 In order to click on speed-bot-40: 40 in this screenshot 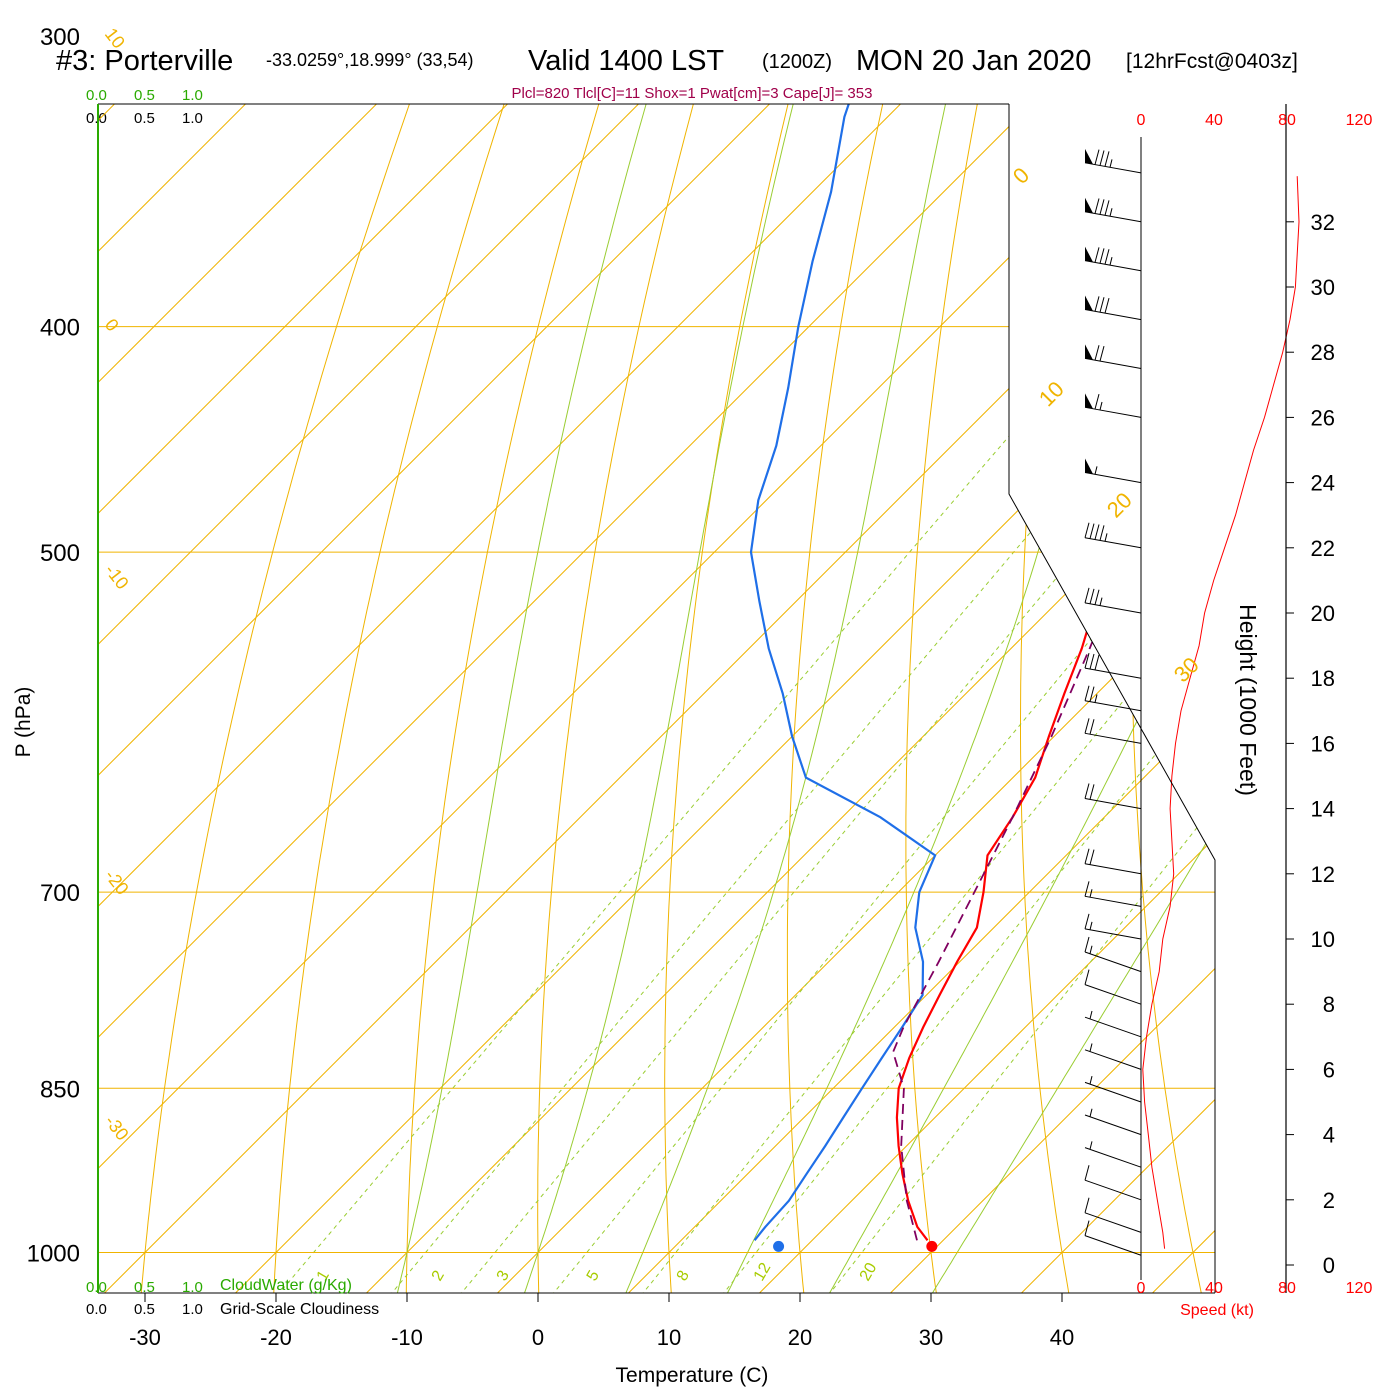, I will do `click(1214, 1288)`.